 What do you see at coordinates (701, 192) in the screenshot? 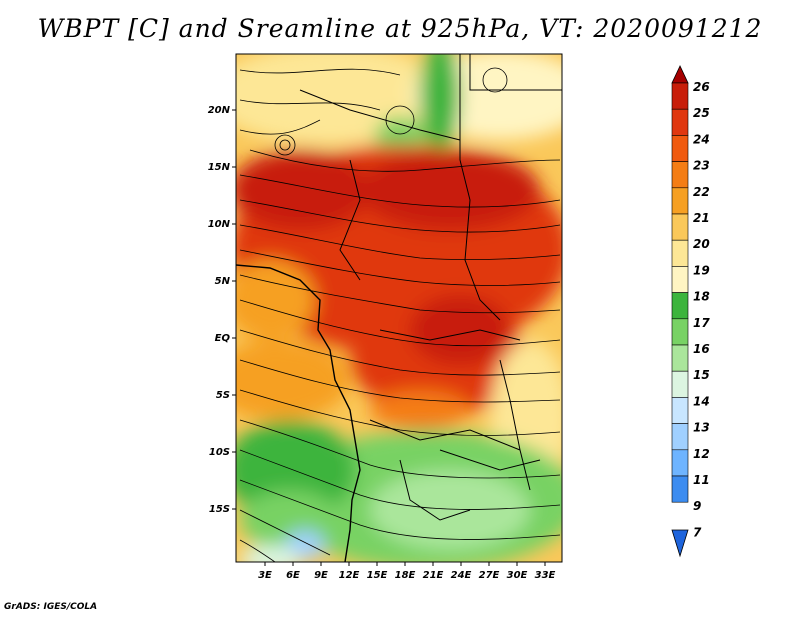
I see `colorbar-label: 22` at bounding box center [701, 192].